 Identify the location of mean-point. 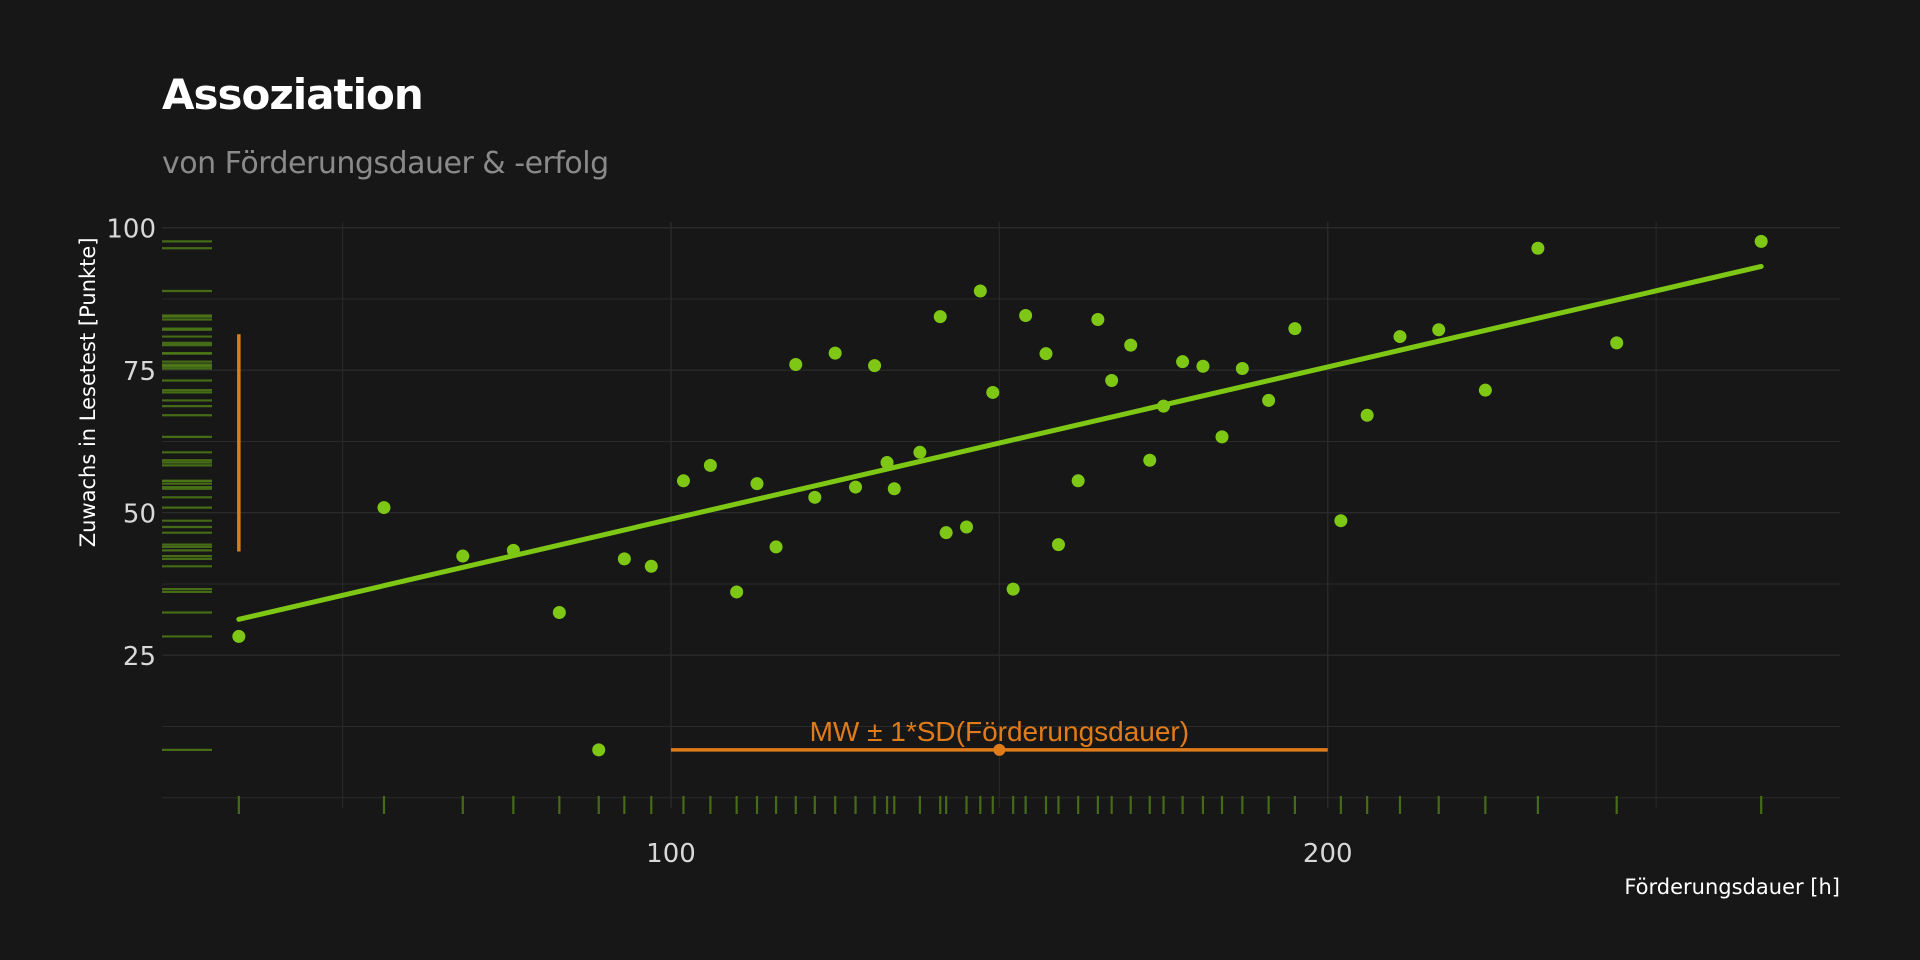
(999, 749).